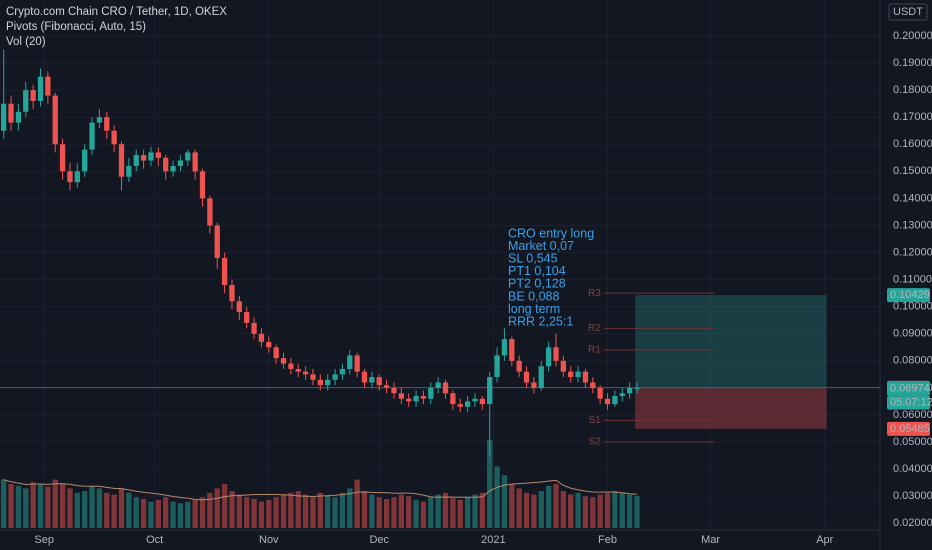  Describe the element at coordinates (912, 117) in the screenshot. I see `y-tick-label: 0.17000` at that location.